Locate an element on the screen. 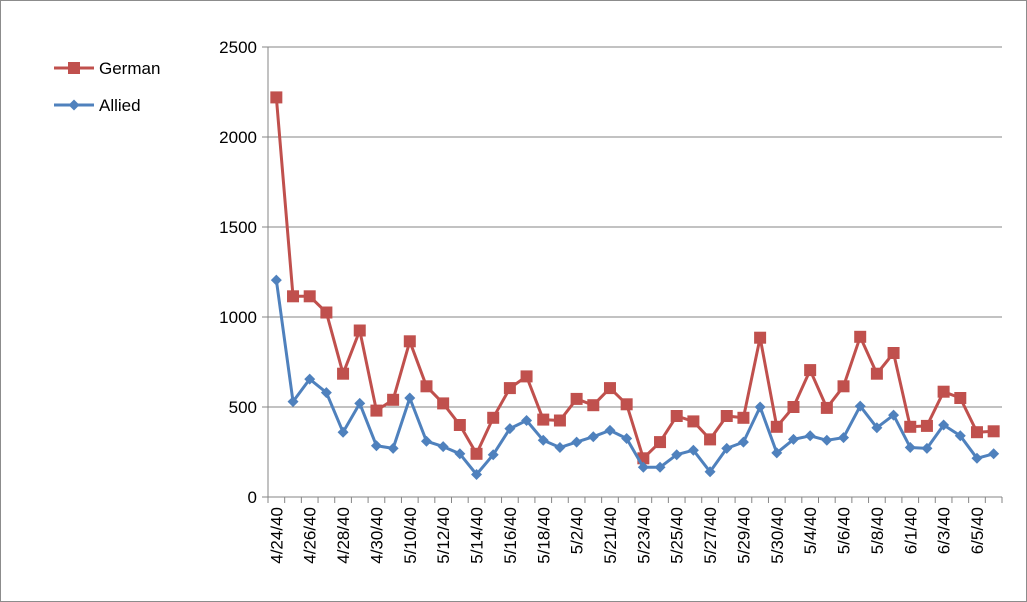  x-tick-label: 5/27/40 is located at coordinates (710, 535).